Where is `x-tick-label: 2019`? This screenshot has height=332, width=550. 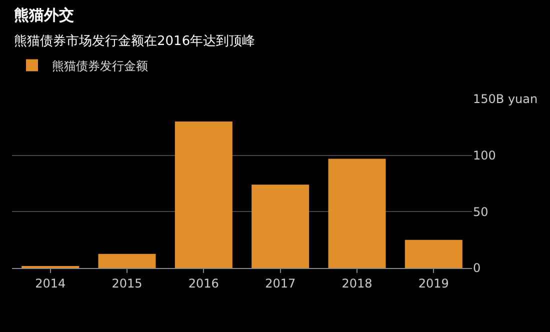
x-tick-label: 2019 is located at coordinates (433, 283).